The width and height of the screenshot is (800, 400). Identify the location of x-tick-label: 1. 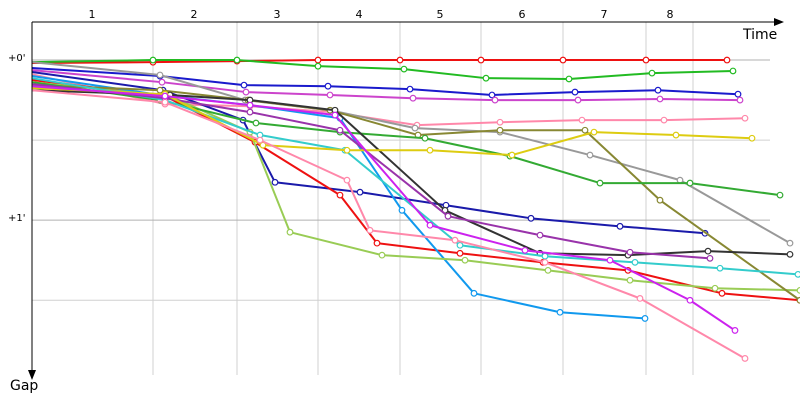
(92, 14).